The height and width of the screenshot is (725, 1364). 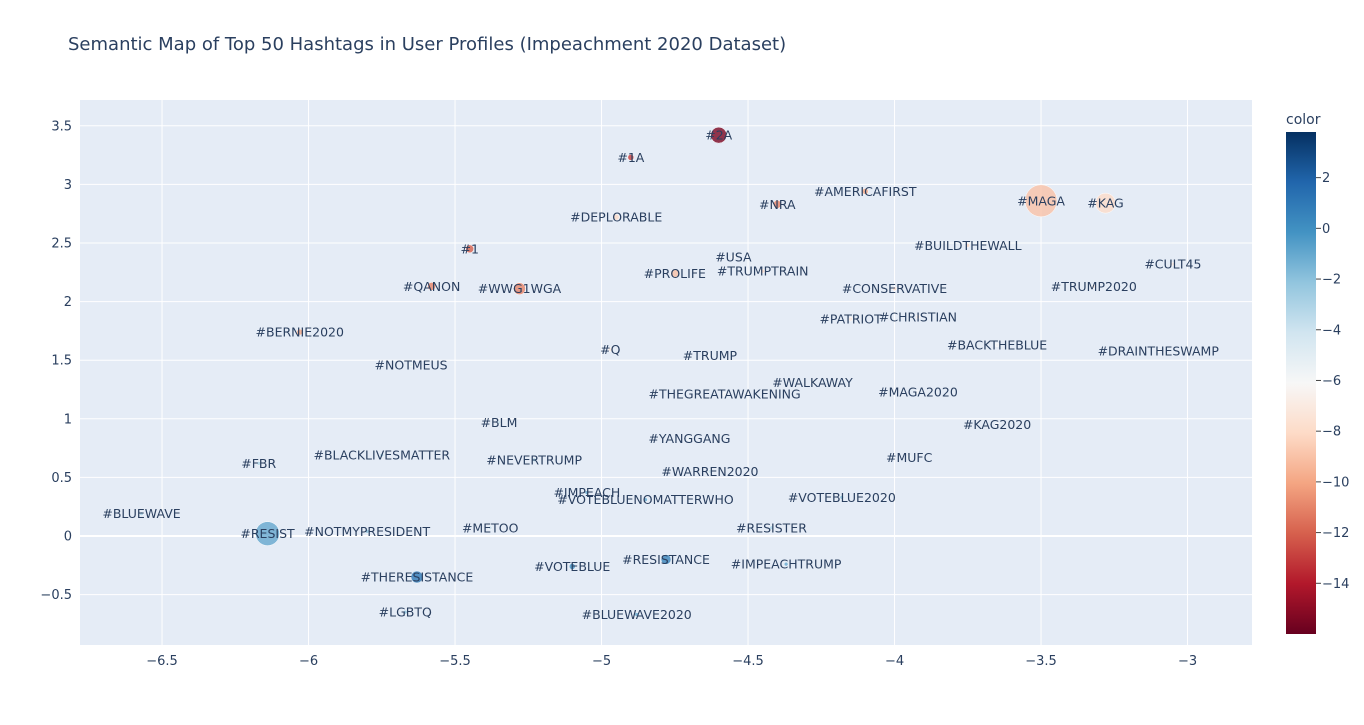 I want to click on point-label: #VOTEBLUE2020, so click(x=842, y=497).